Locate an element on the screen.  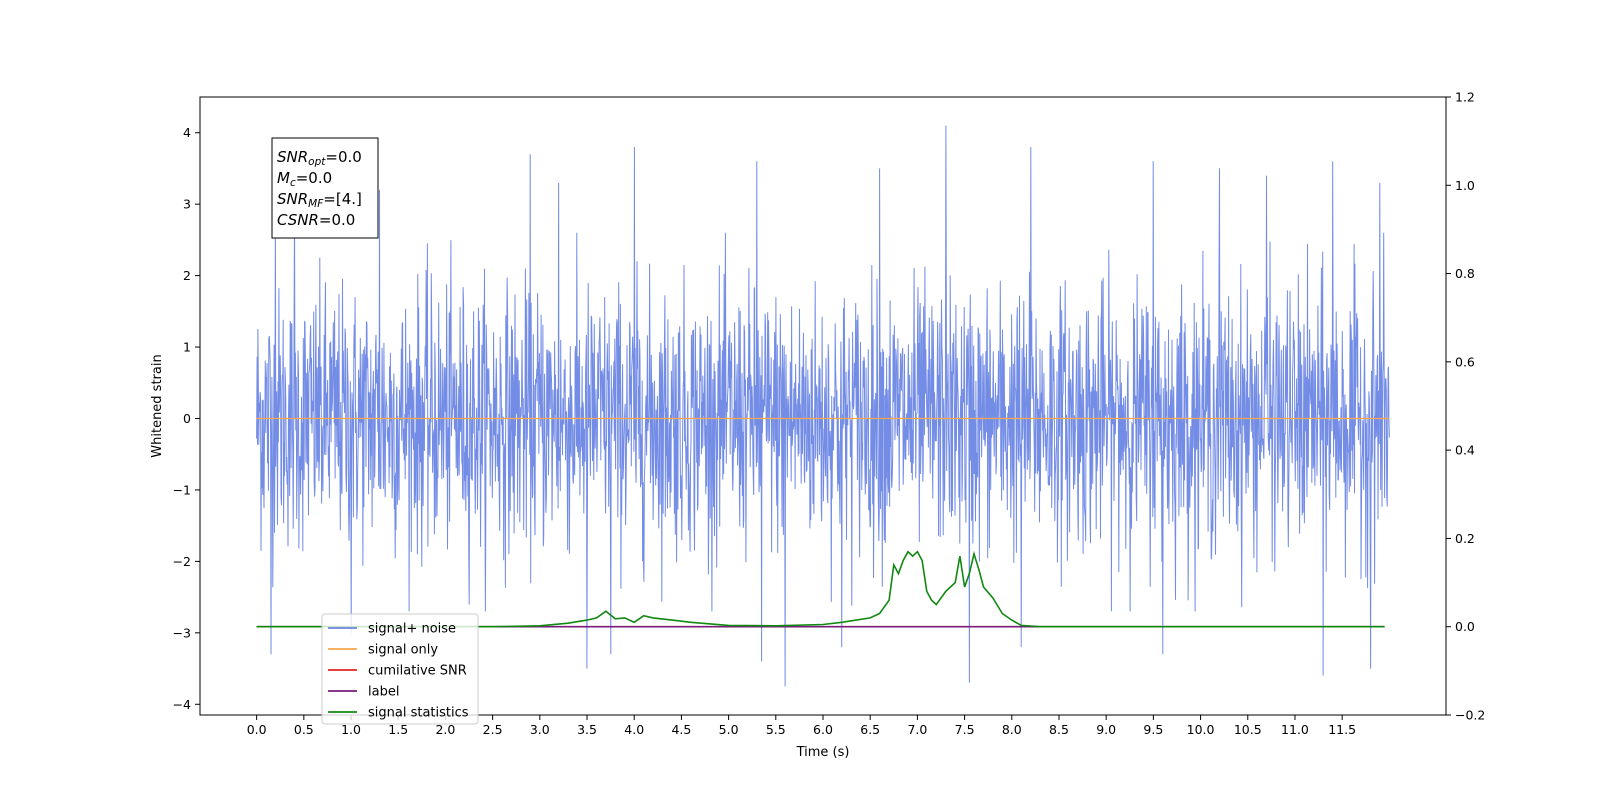
y2-tick-label: 0.2 is located at coordinates (1465, 538).